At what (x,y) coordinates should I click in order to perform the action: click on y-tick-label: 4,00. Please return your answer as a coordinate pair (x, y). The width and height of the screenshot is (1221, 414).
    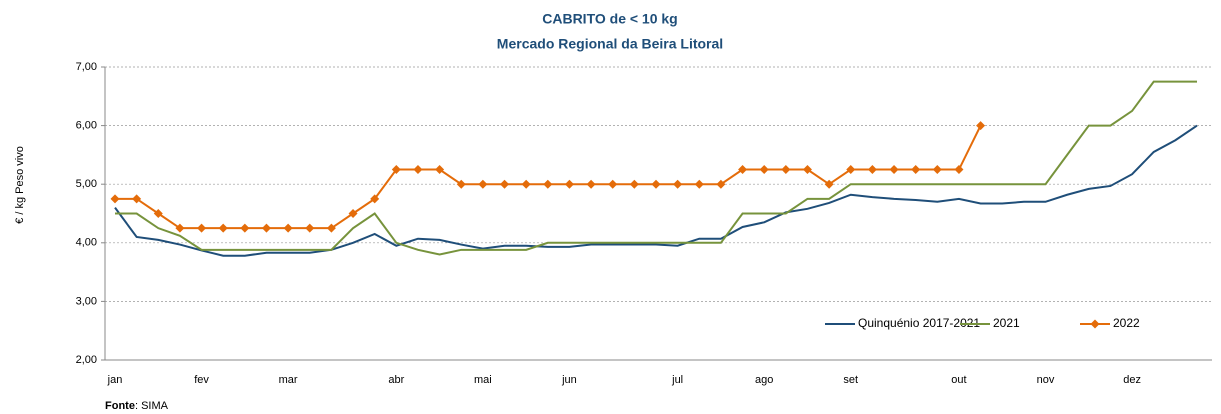
    Looking at the image, I should click on (86, 243).